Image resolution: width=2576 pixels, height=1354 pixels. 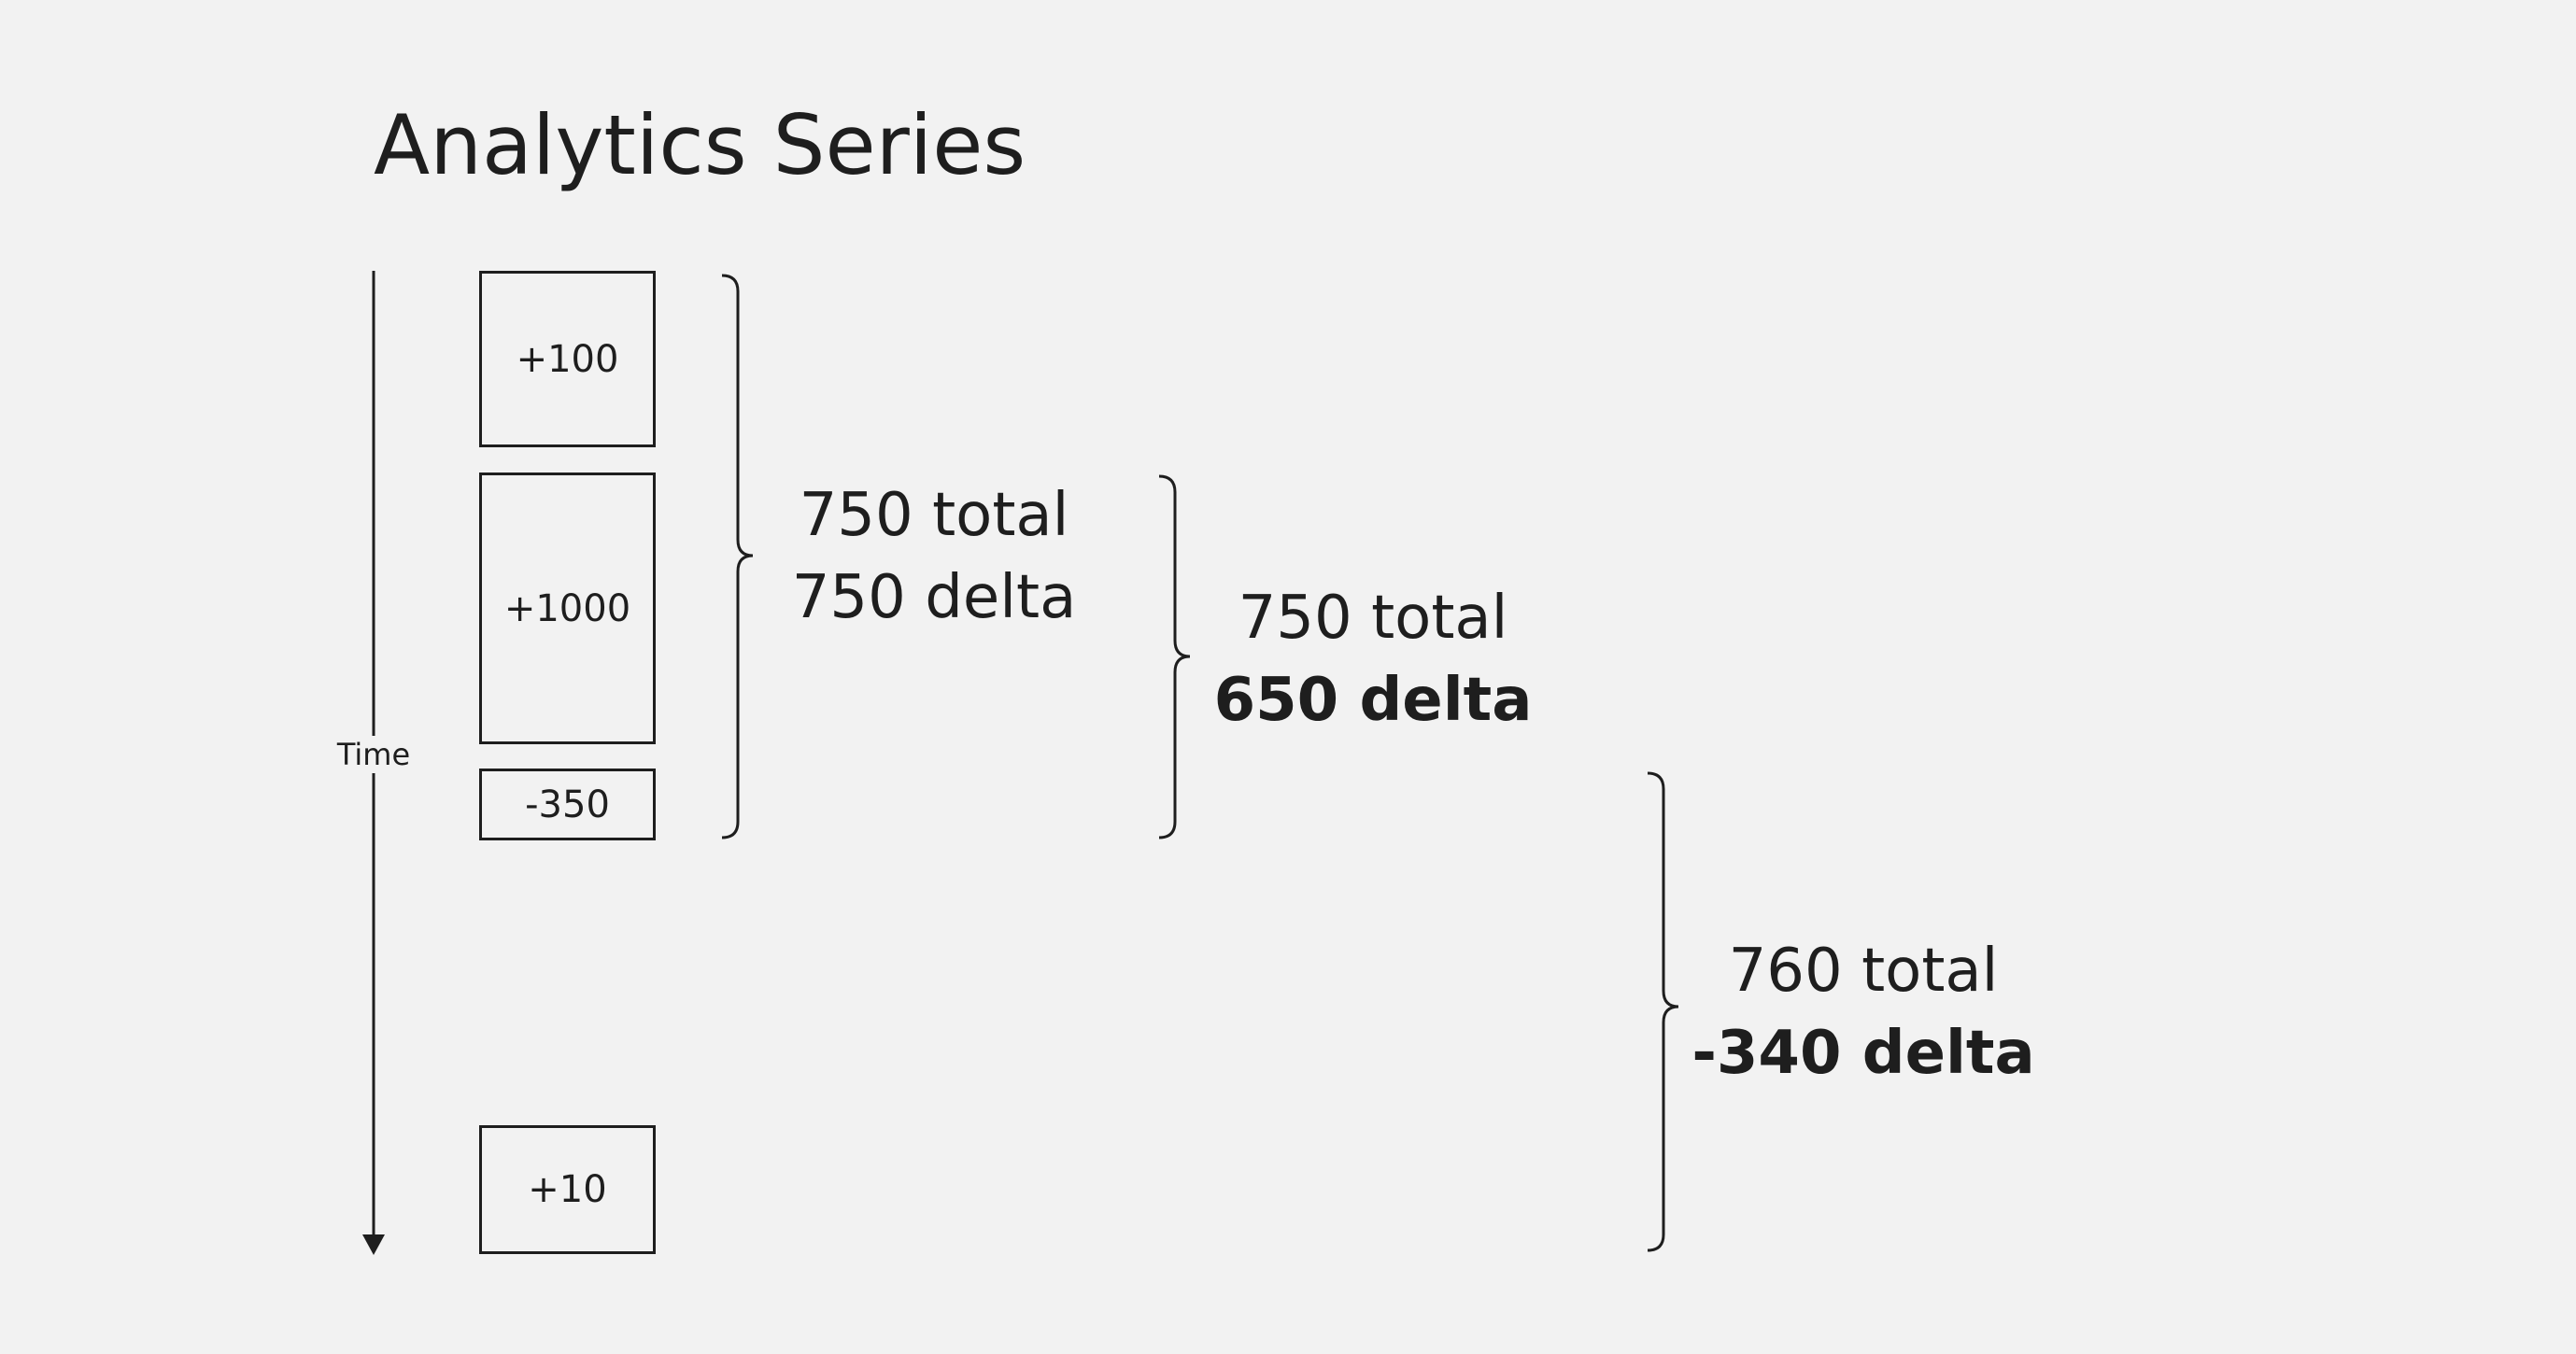 I want to click on event-box-2: +1000, so click(x=567, y=608).